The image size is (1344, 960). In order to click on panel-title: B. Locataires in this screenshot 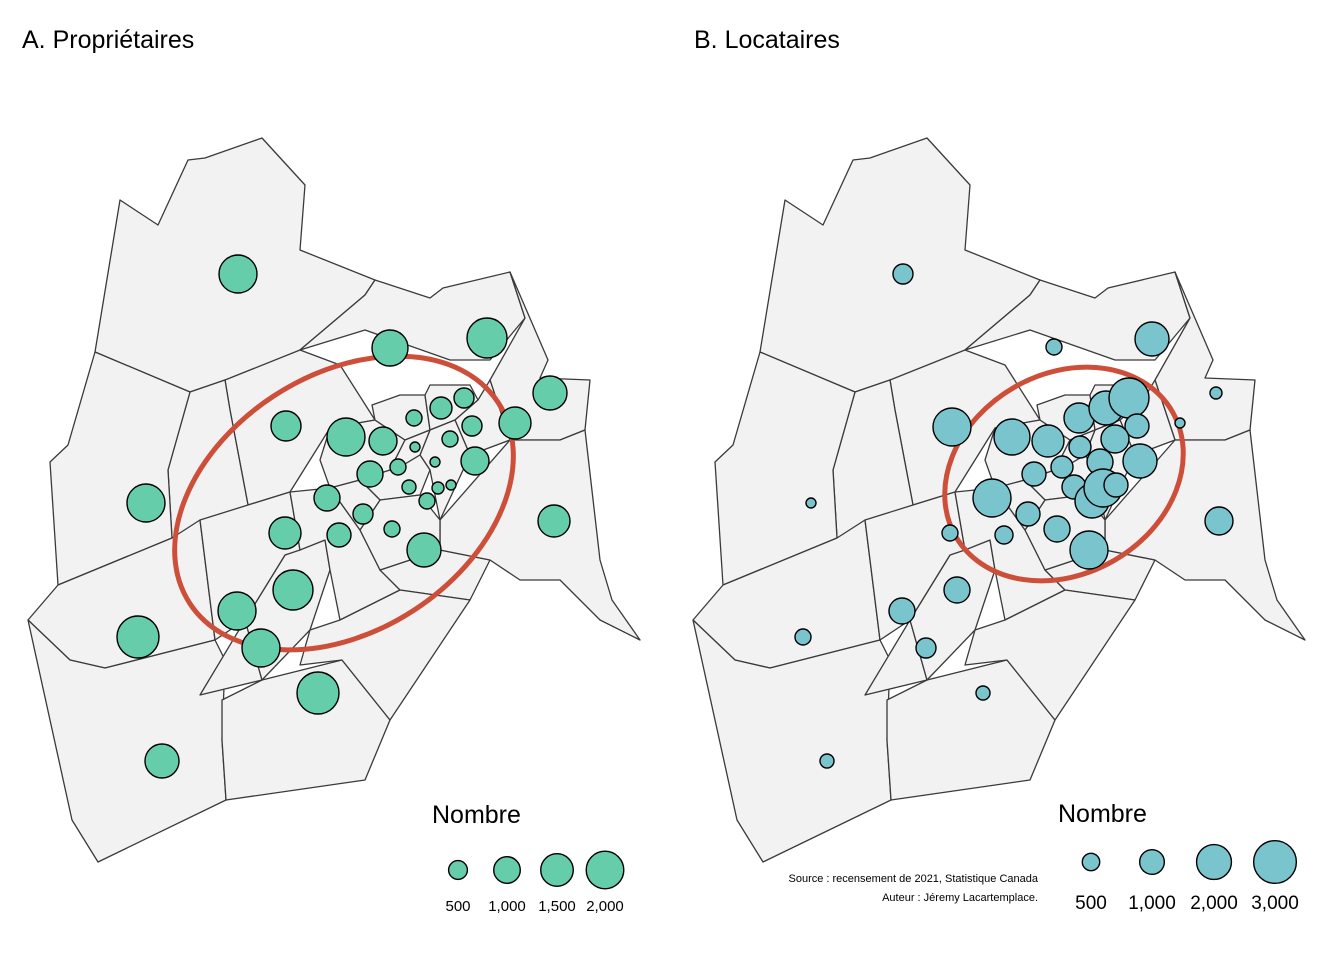, I will do `click(767, 40)`.